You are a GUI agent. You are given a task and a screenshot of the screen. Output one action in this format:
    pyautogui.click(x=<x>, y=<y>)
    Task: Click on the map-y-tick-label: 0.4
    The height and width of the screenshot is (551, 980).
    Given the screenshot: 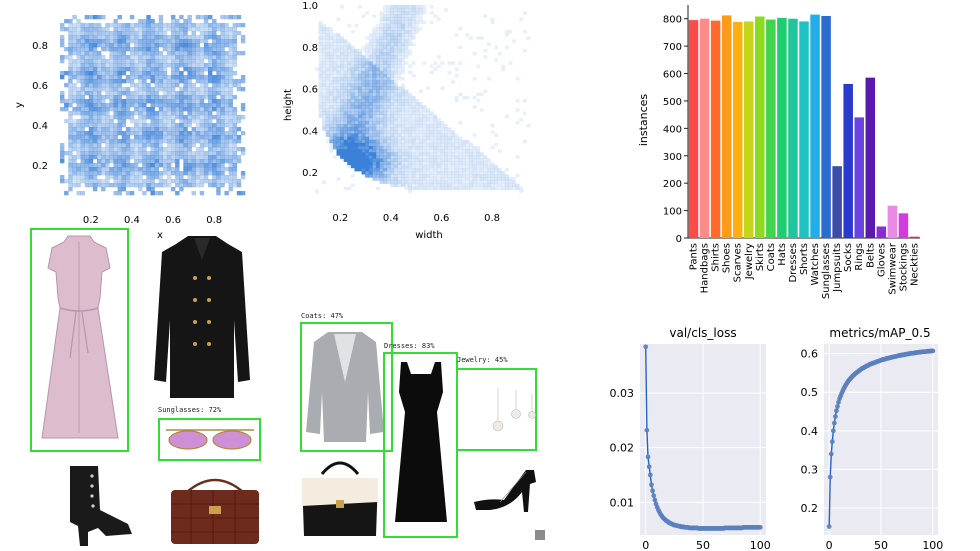 What is the action you would take?
    pyautogui.click(x=810, y=431)
    